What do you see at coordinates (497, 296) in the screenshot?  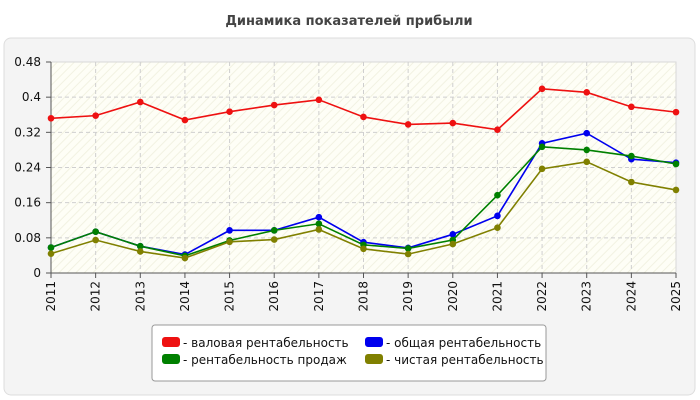 I see `x-tick-label: 2021` at bounding box center [497, 296].